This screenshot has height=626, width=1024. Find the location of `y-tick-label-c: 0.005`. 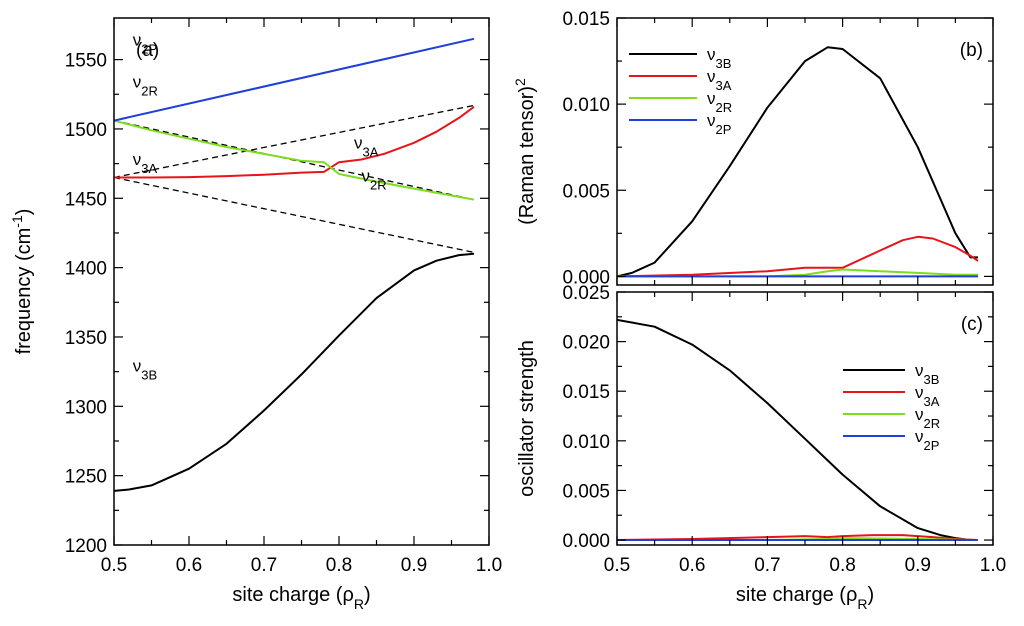

y-tick-label-c: 0.005 is located at coordinates (586, 491).